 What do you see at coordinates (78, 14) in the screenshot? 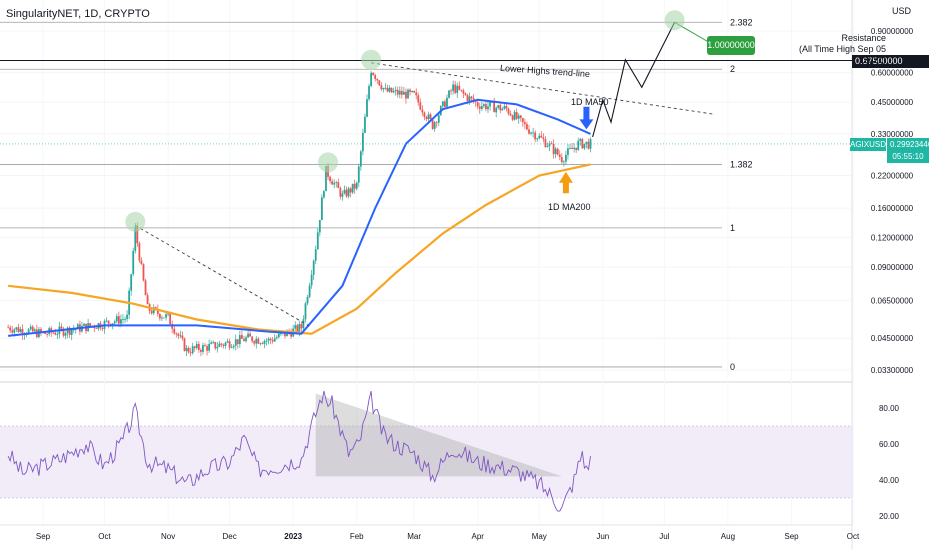
I see `chart-title: SingularityNET, 1D, CRYPTO` at bounding box center [78, 14].